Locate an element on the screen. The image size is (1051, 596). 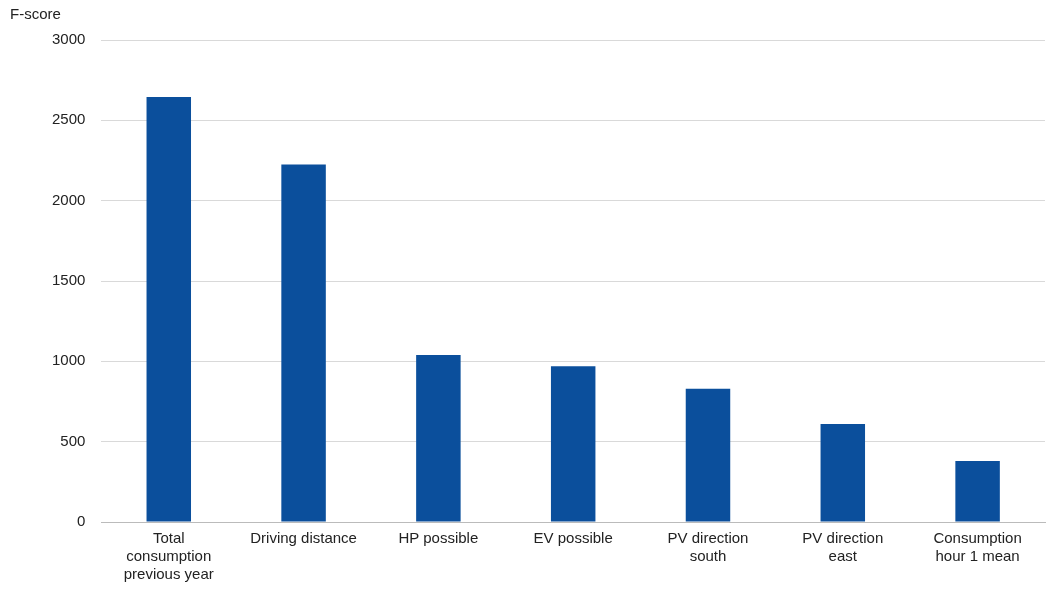
y-tick-label: 500 is located at coordinates (73, 440).